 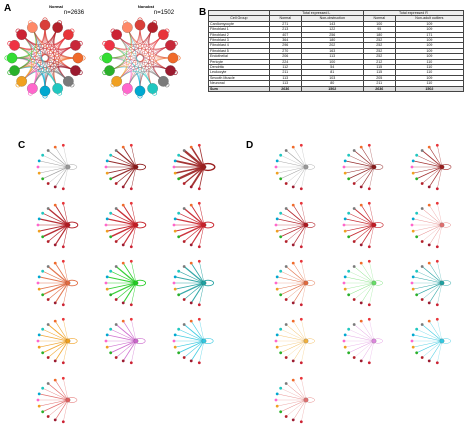 I want to click on table-cell-value: 110, so click(x=429, y=72).